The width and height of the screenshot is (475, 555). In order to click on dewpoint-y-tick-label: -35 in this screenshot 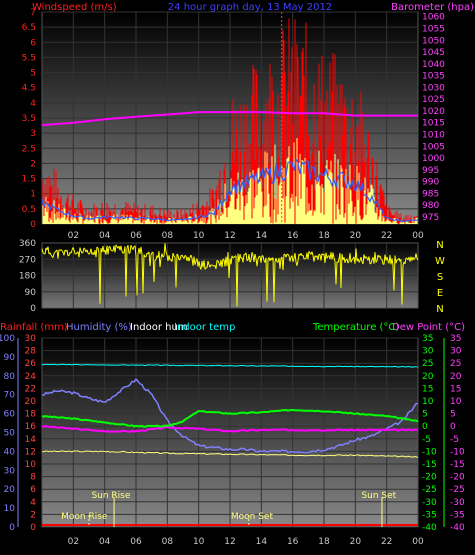, I will do `click(457, 515)`.